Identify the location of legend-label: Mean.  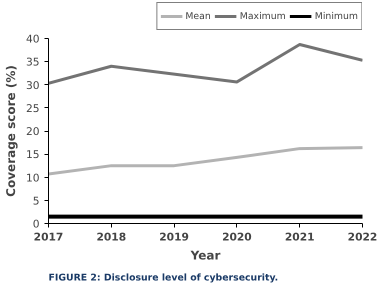
(198, 16).